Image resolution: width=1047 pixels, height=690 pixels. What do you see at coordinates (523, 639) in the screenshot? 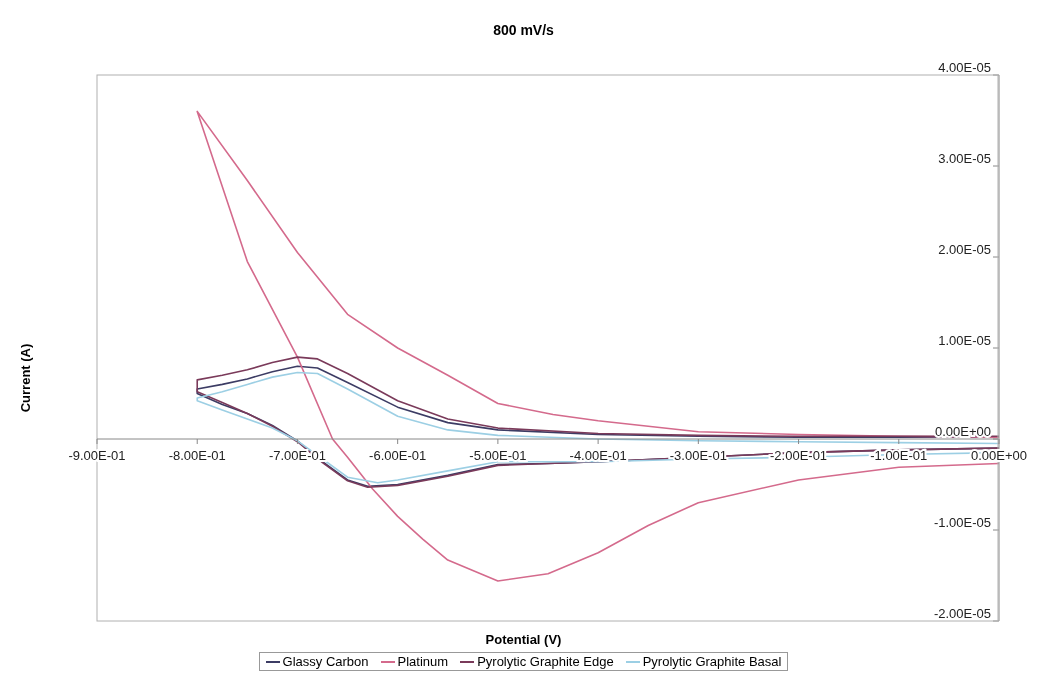
I see `x-axis-title: Potential (V)` at bounding box center [523, 639].